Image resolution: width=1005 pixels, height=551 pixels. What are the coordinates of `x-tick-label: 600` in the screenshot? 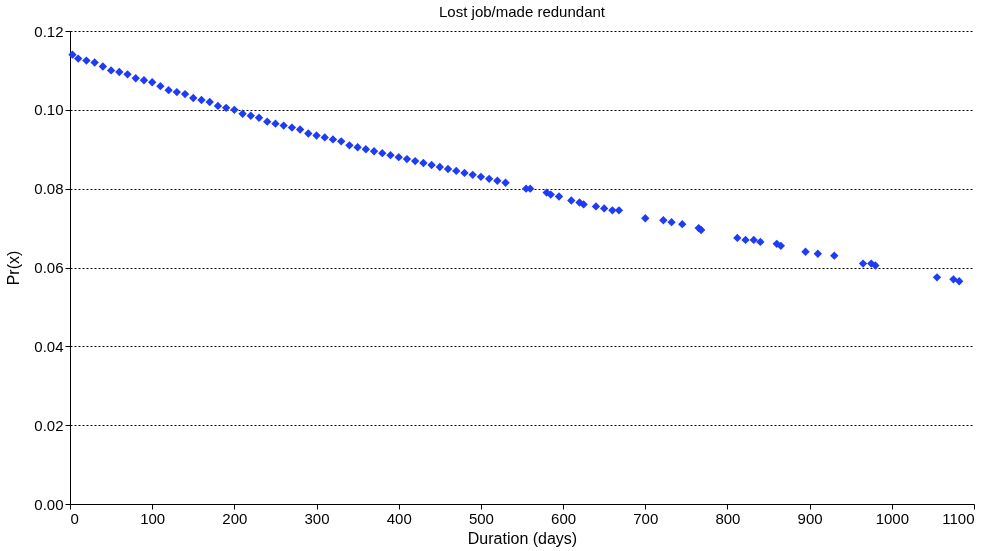 It's located at (564, 518).